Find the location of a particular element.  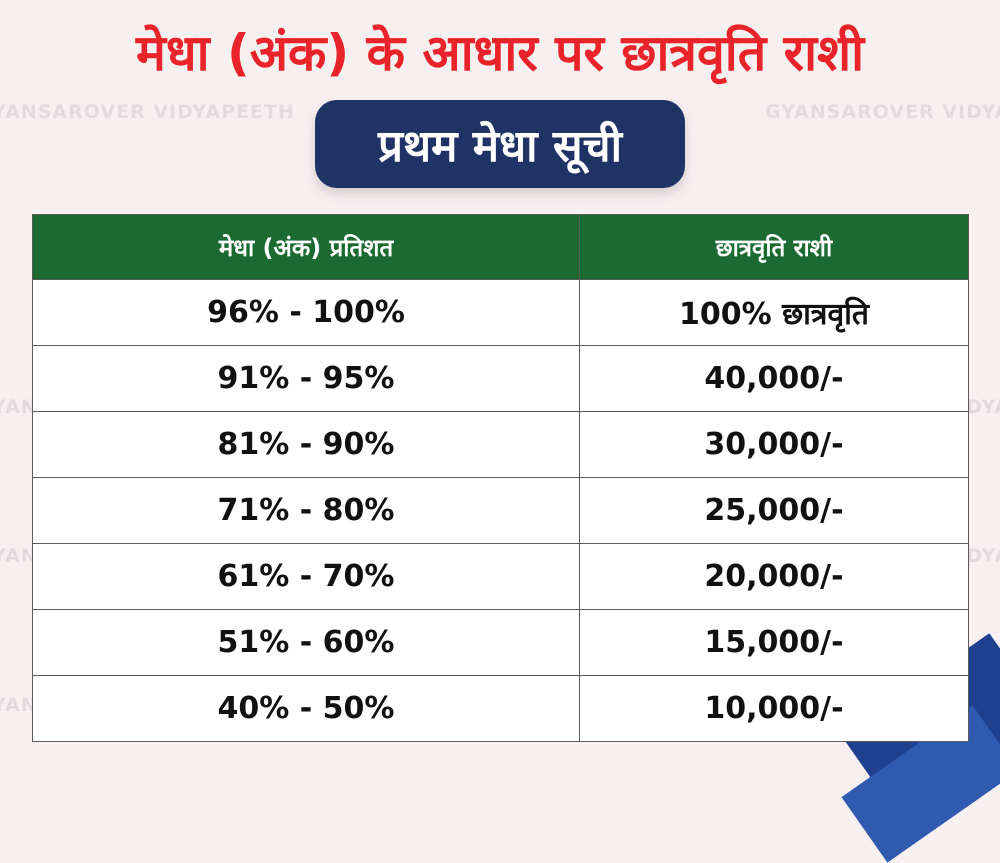

merit-range-cell: 51% - 60% is located at coordinates (306, 642).